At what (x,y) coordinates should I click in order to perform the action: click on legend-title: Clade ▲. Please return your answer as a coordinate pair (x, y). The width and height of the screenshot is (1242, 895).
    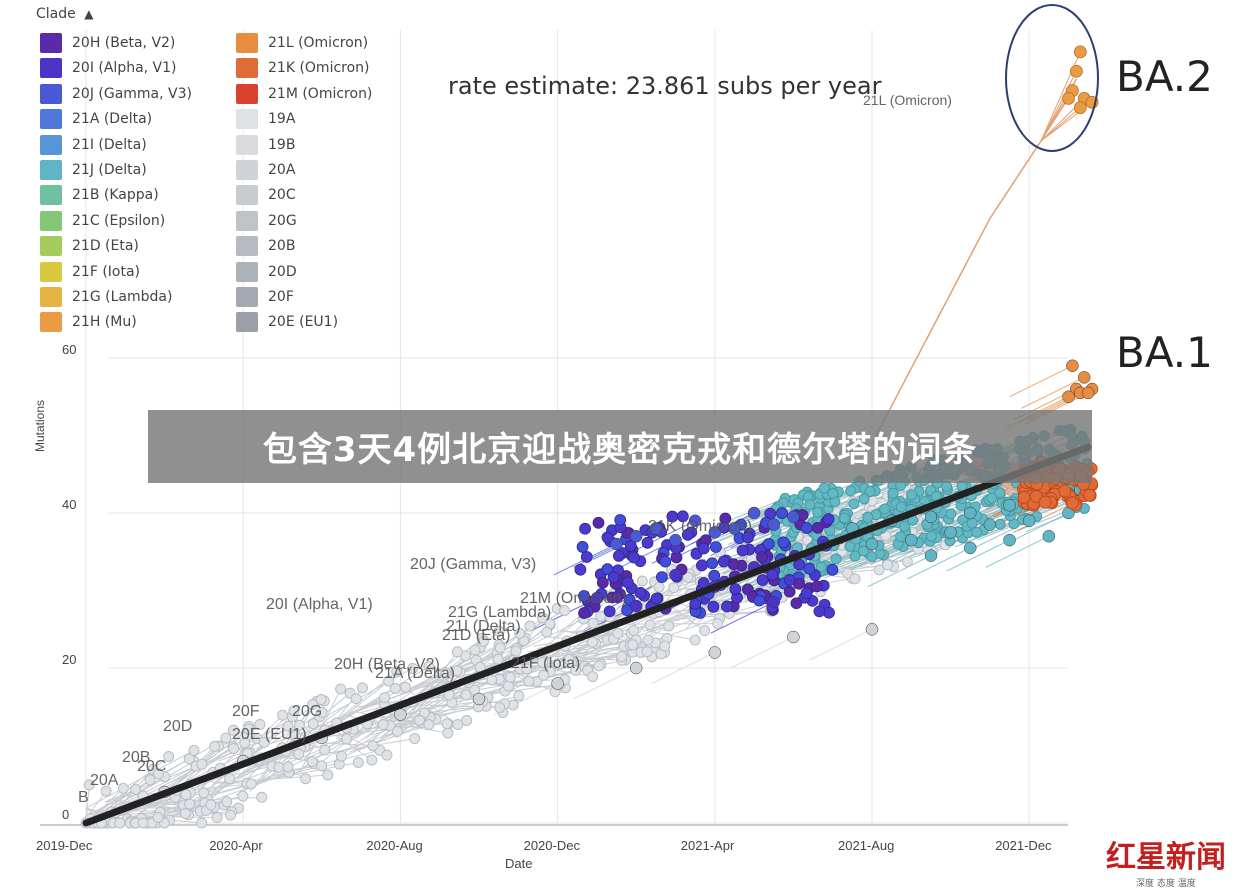
    Looking at the image, I should click on (64, 14).